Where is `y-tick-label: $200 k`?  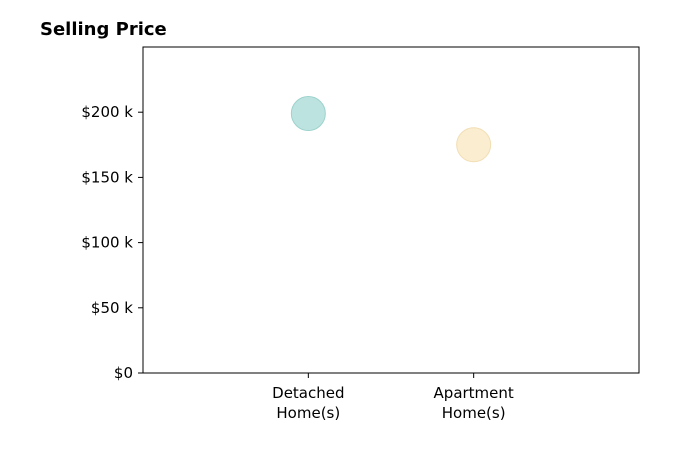
y-tick-label: $200 k is located at coordinates (107, 112).